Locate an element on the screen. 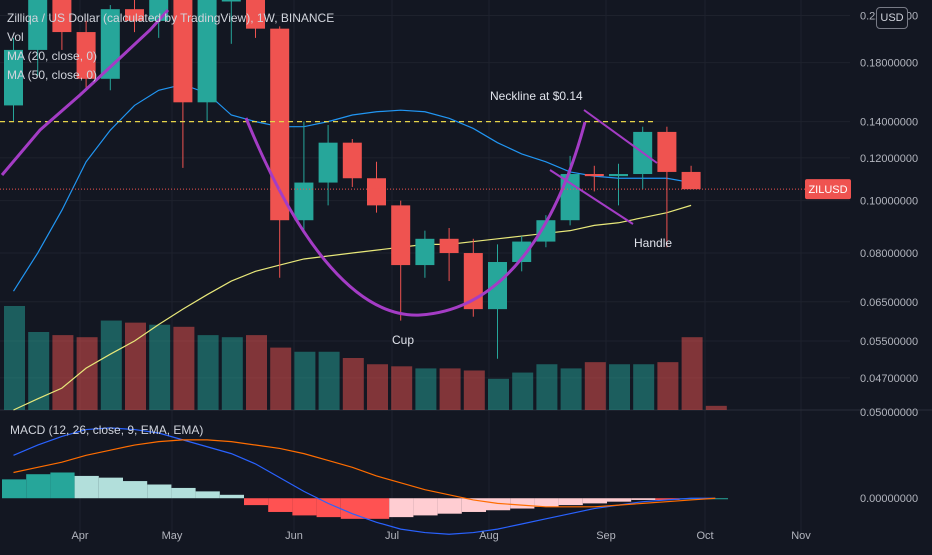 The image size is (932, 555). price-tick-label: 0.18000000 is located at coordinates (889, 64).